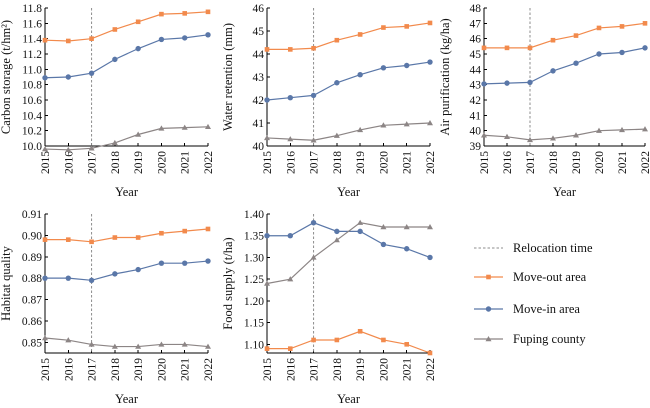 The width and height of the screenshot is (650, 408). What do you see at coordinates (533, 248) in the screenshot?
I see `legend-item-relocation-time: Relocation time` at bounding box center [533, 248].